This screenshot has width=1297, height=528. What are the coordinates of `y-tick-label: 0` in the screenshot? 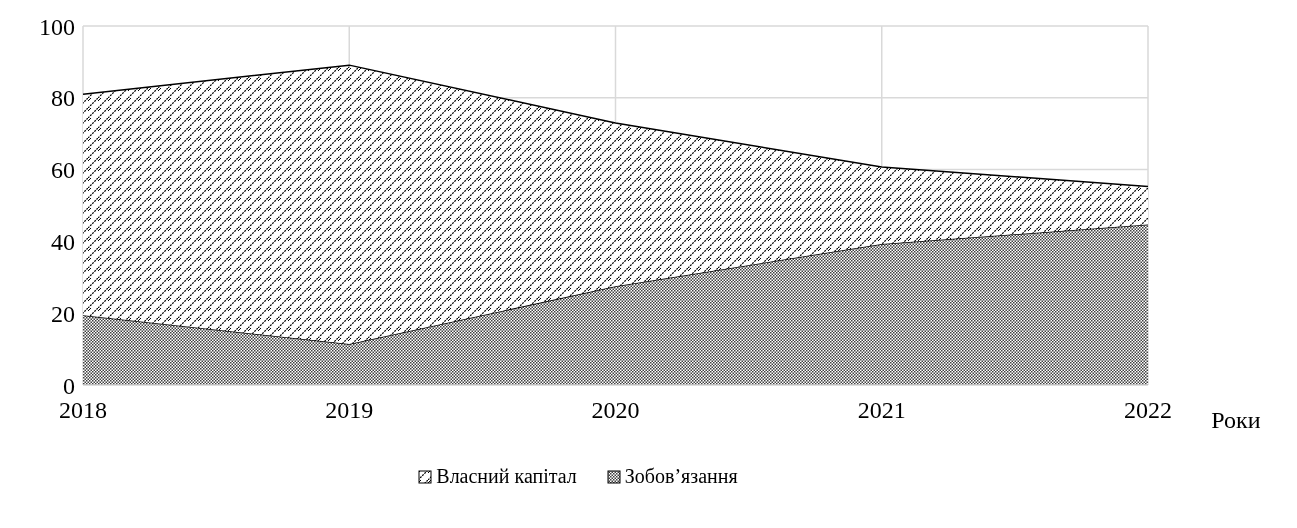 It's located at (69, 385).